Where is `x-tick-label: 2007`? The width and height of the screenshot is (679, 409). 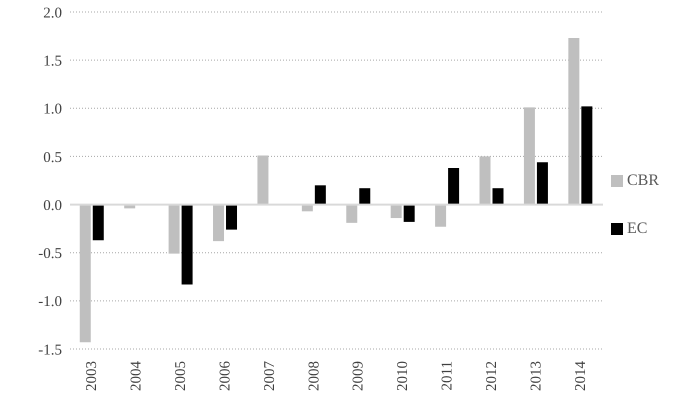
x-tick-label: 2007 is located at coordinates (270, 375).